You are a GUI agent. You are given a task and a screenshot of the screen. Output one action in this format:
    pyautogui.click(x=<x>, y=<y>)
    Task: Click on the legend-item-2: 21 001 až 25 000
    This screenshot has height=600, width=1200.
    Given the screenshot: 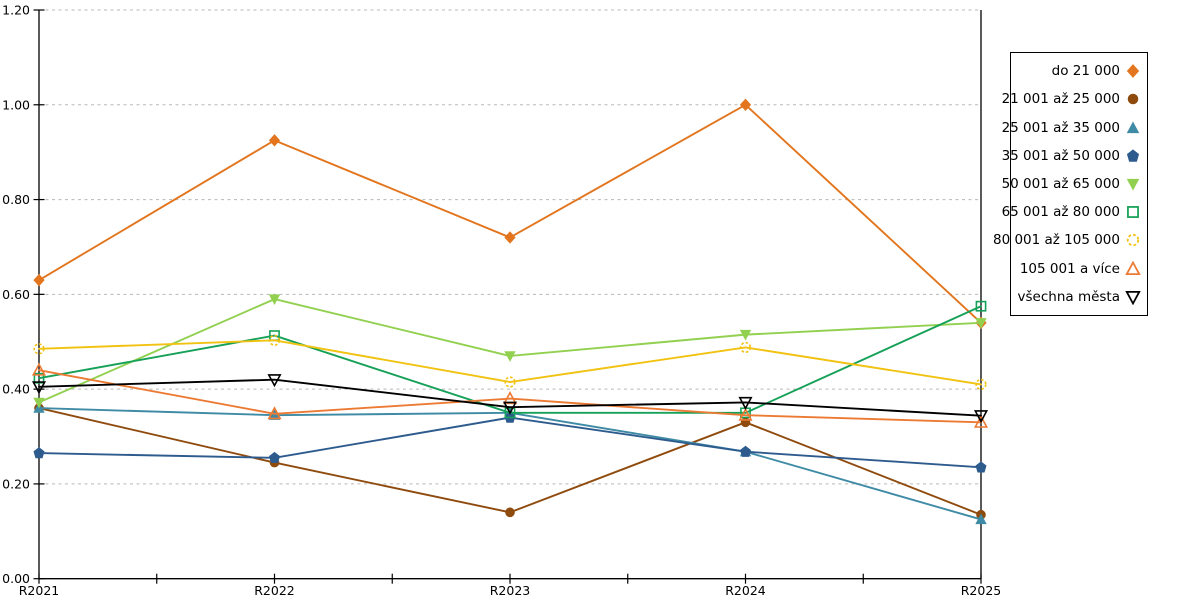 What is the action you would take?
    pyautogui.click(x=1071, y=99)
    